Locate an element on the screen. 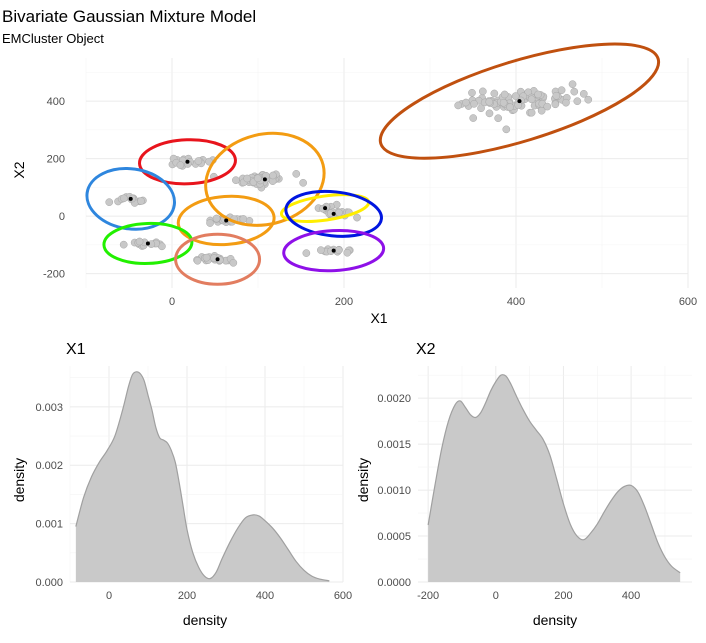  scatter-x-tick-label: 200 is located at coordinates (344, 302).